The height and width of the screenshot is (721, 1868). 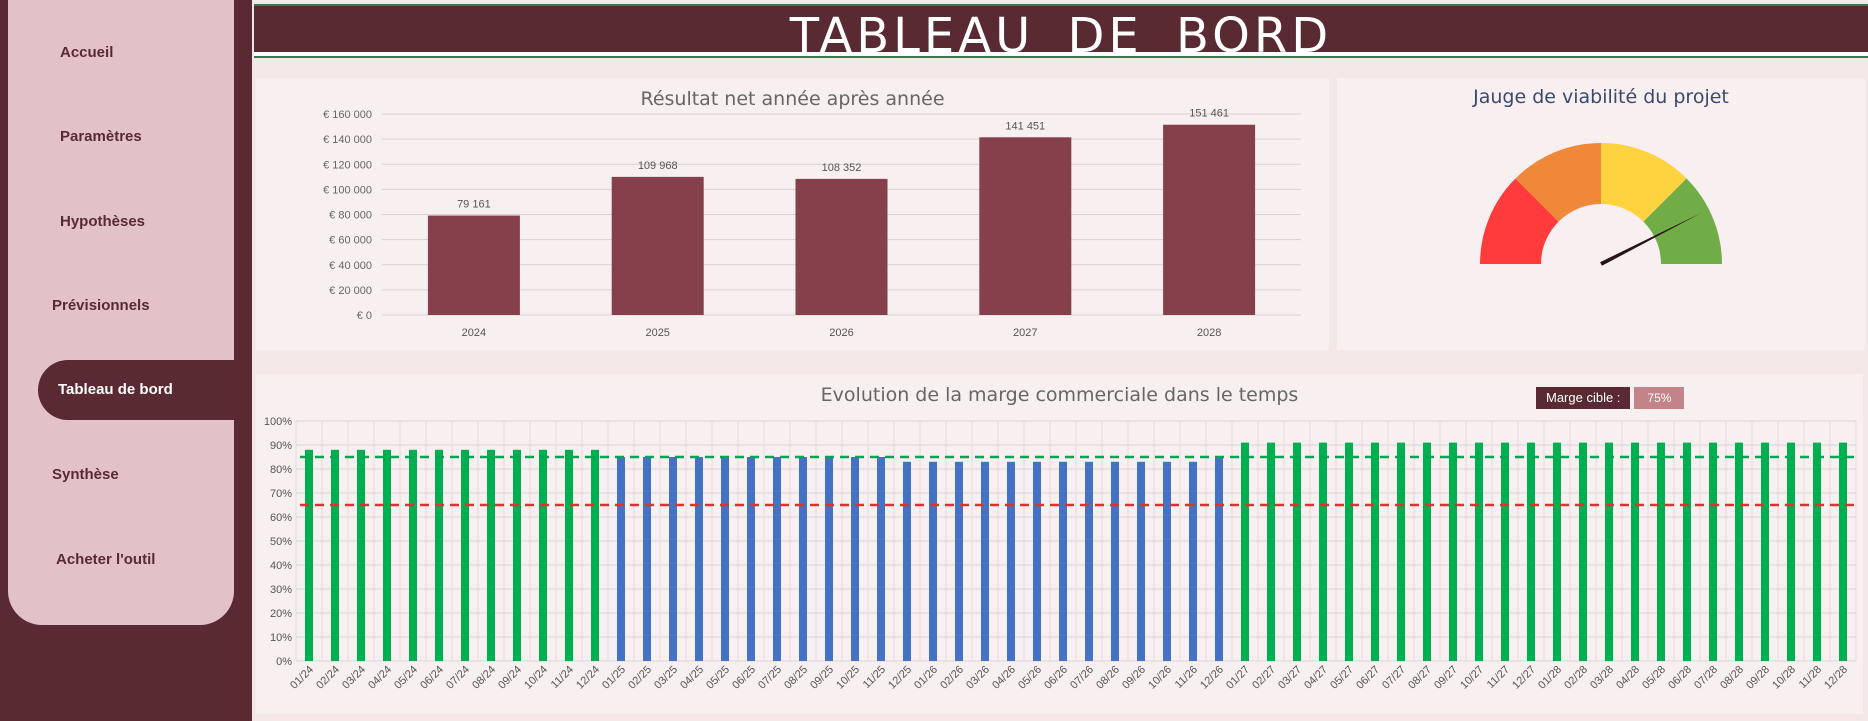 I want to click on x-tick-label: 10/25, so click(x=848, y=678).